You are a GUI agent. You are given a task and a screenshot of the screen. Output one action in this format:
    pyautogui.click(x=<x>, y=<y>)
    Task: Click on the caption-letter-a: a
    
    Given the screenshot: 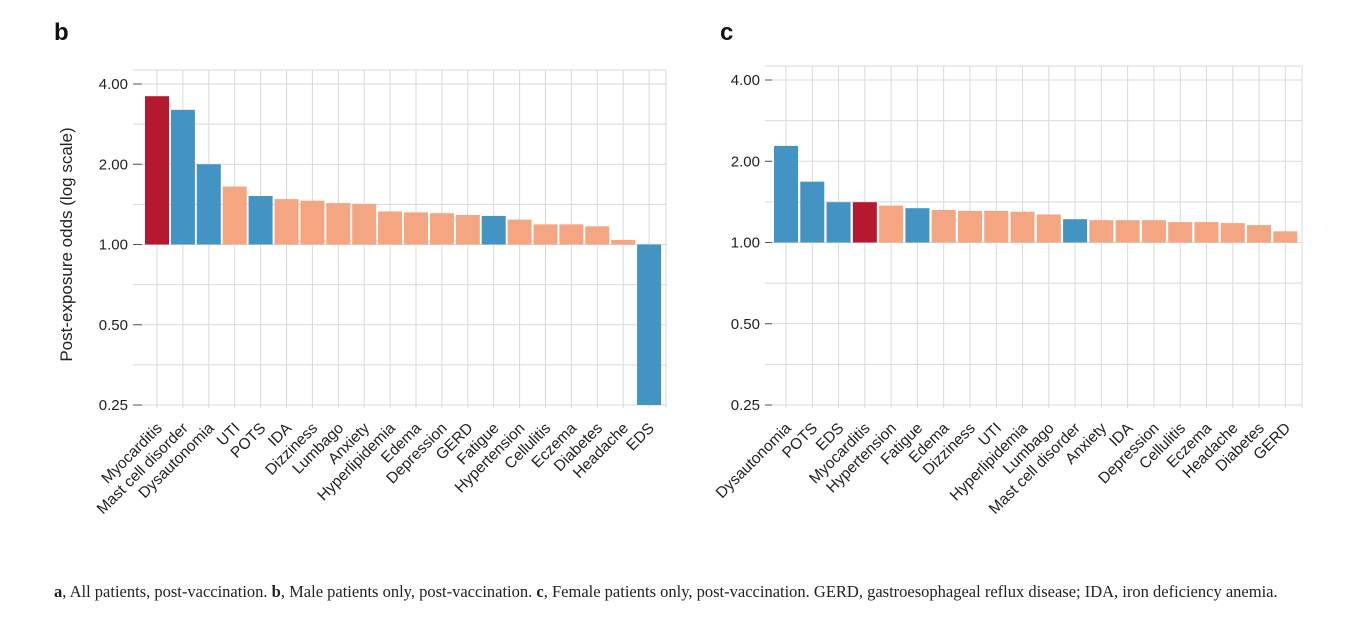 What is the action you would take?
    pyautogui.click(x=58, y=591)
    